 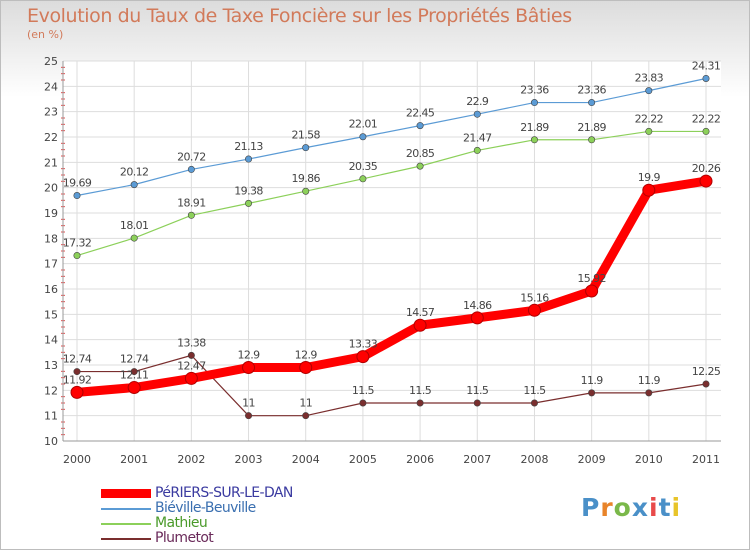 What do you see at coordinates (649, 459) in the screenshot?
I see `x-tick-label: 2010` at bounding box center [649, 459].